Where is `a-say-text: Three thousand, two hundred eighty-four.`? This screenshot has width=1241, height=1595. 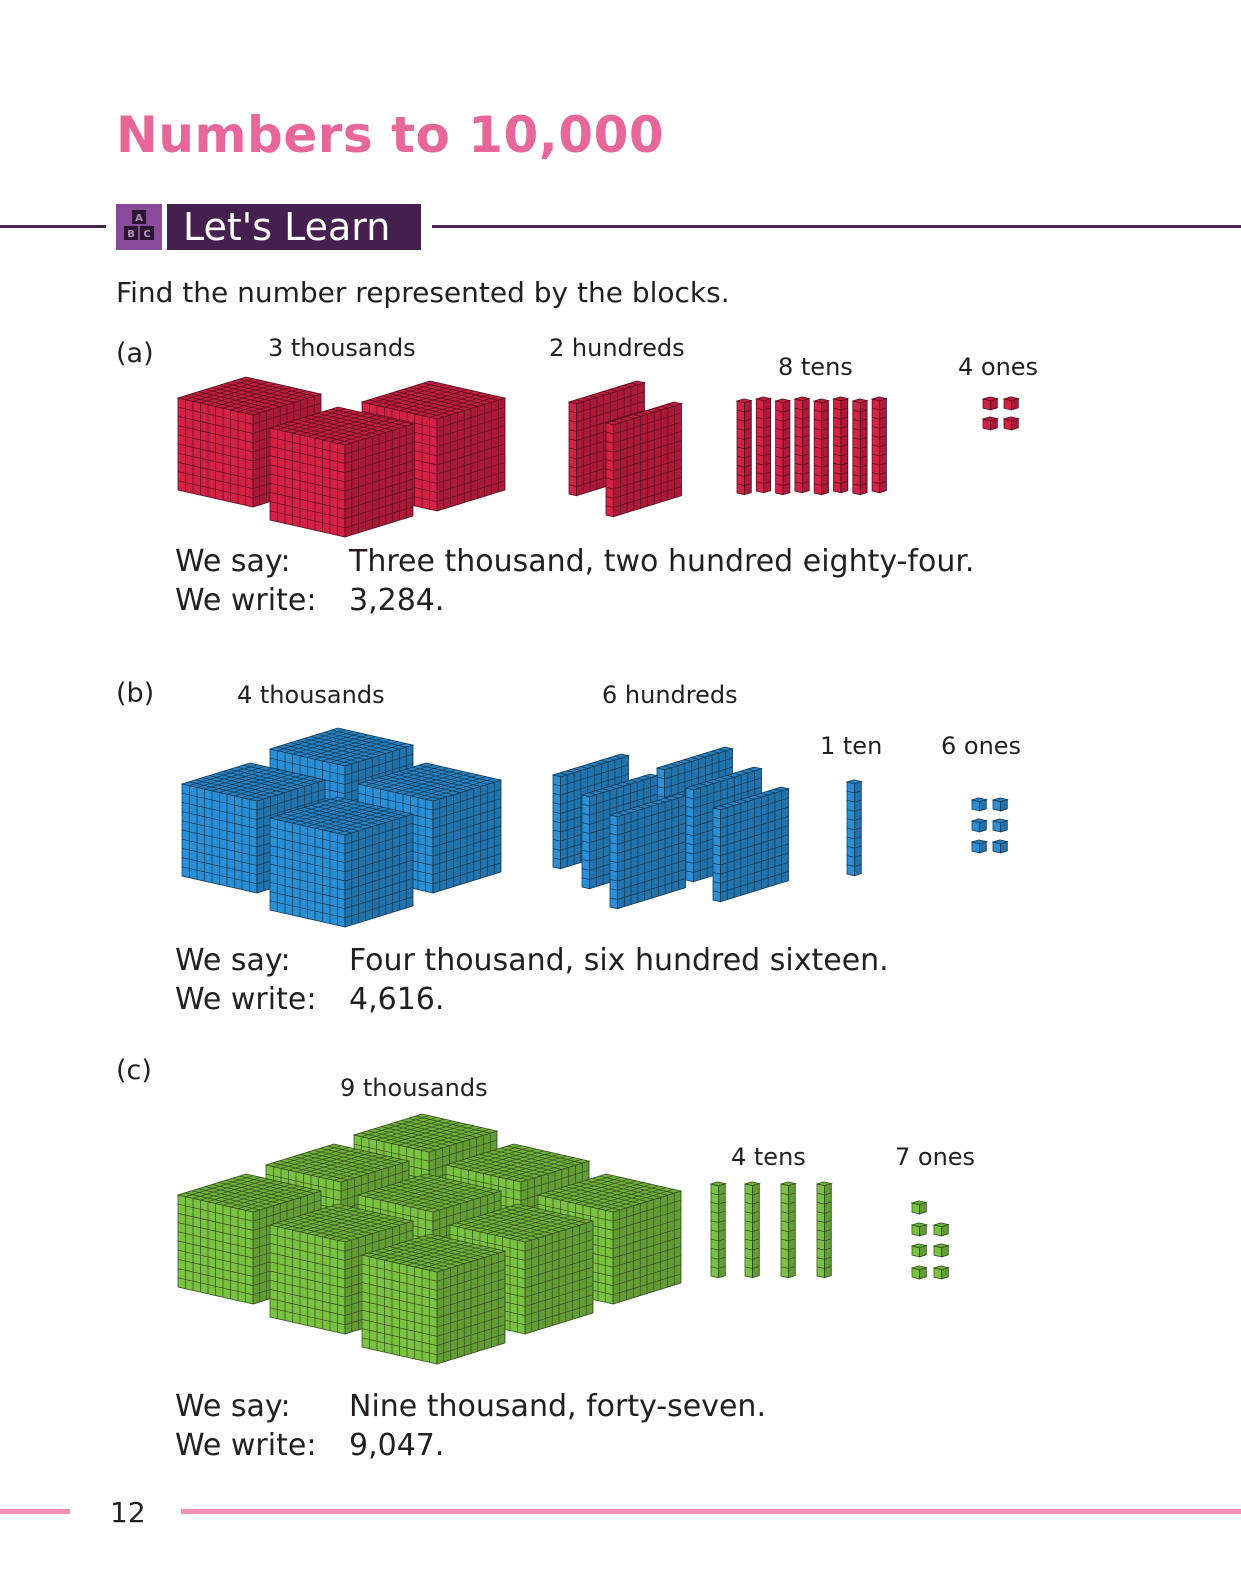 a-say-text: Three thousand, two hundred eighty-four. is located at coordinates (662, 561).